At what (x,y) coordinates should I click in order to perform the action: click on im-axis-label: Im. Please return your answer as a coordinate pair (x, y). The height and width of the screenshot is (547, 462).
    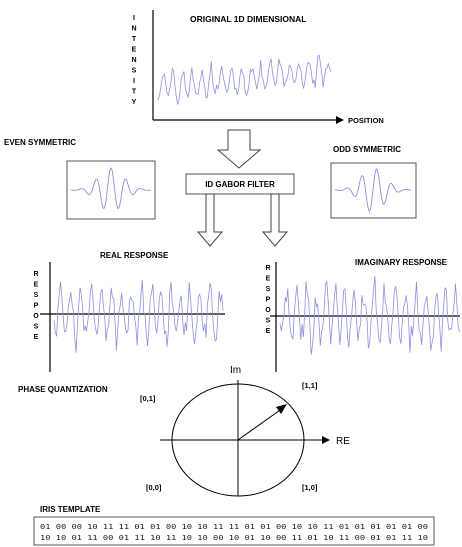
    Looking at the image, I should click on (235, 370).